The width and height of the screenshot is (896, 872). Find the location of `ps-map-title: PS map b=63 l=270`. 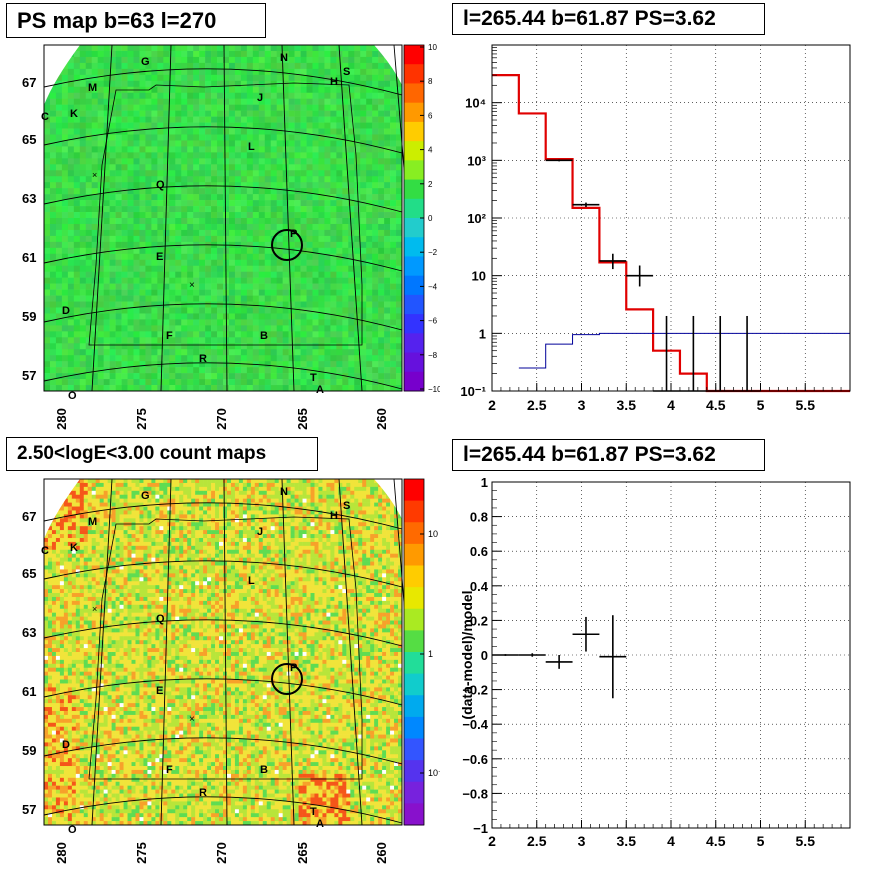

ps-map-title: PS map b=63 l=270 is located at coordinates (136, 20).